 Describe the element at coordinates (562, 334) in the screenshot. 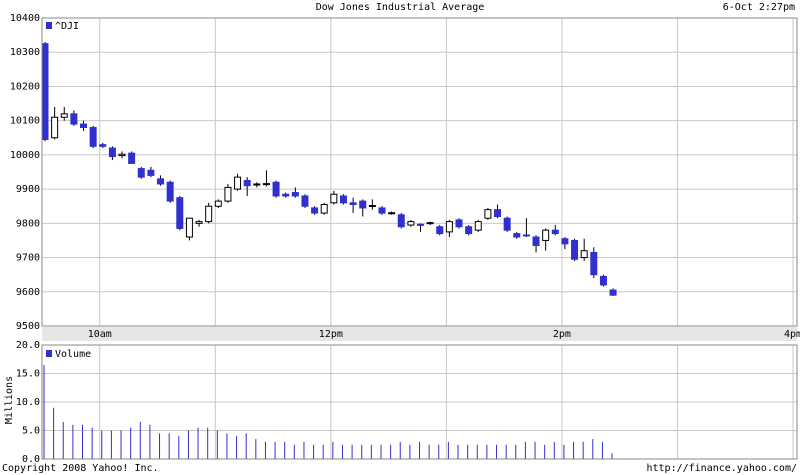

I see `x-tick-label: 2pm` at that location.